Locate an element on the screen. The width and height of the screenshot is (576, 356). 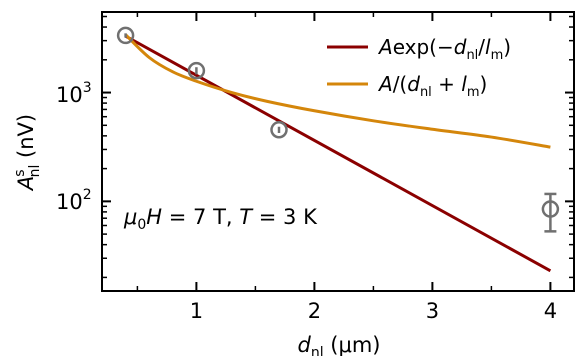
legend-label-exp: Aexp(−dnl/lm) is located at coordinates (444, 49).